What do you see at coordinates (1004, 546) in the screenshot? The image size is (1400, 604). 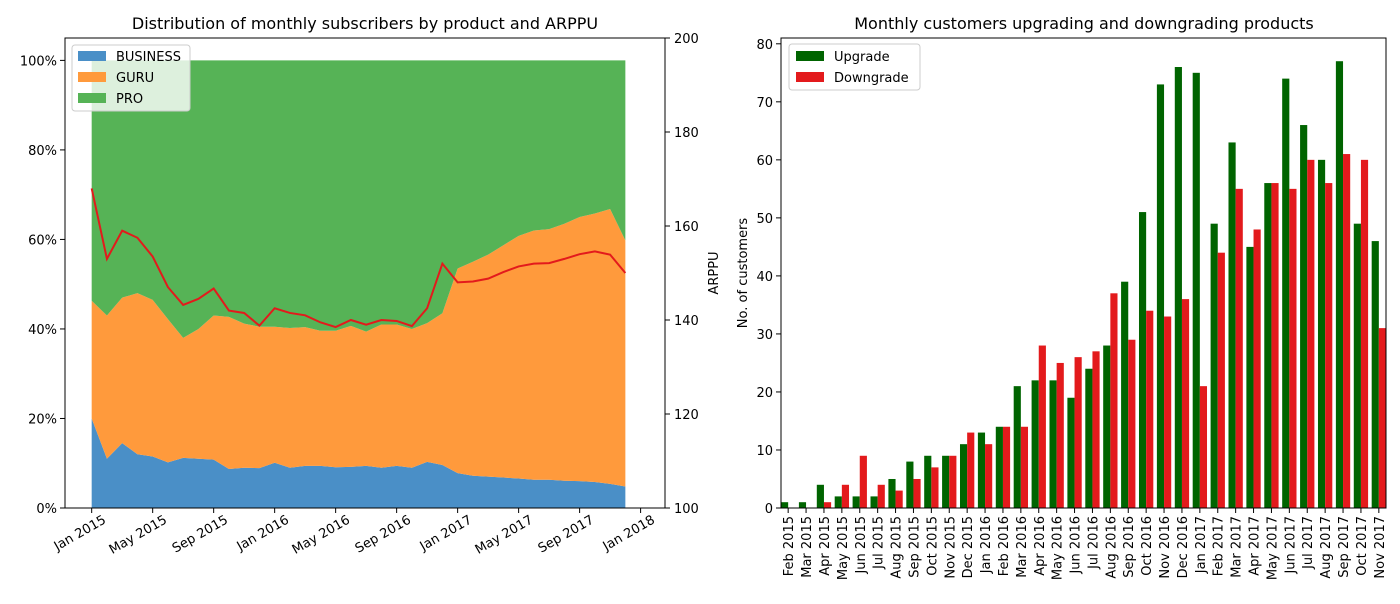 I see `right-x-tick-label: Feb 2016` at bounding box center [1004, 546].